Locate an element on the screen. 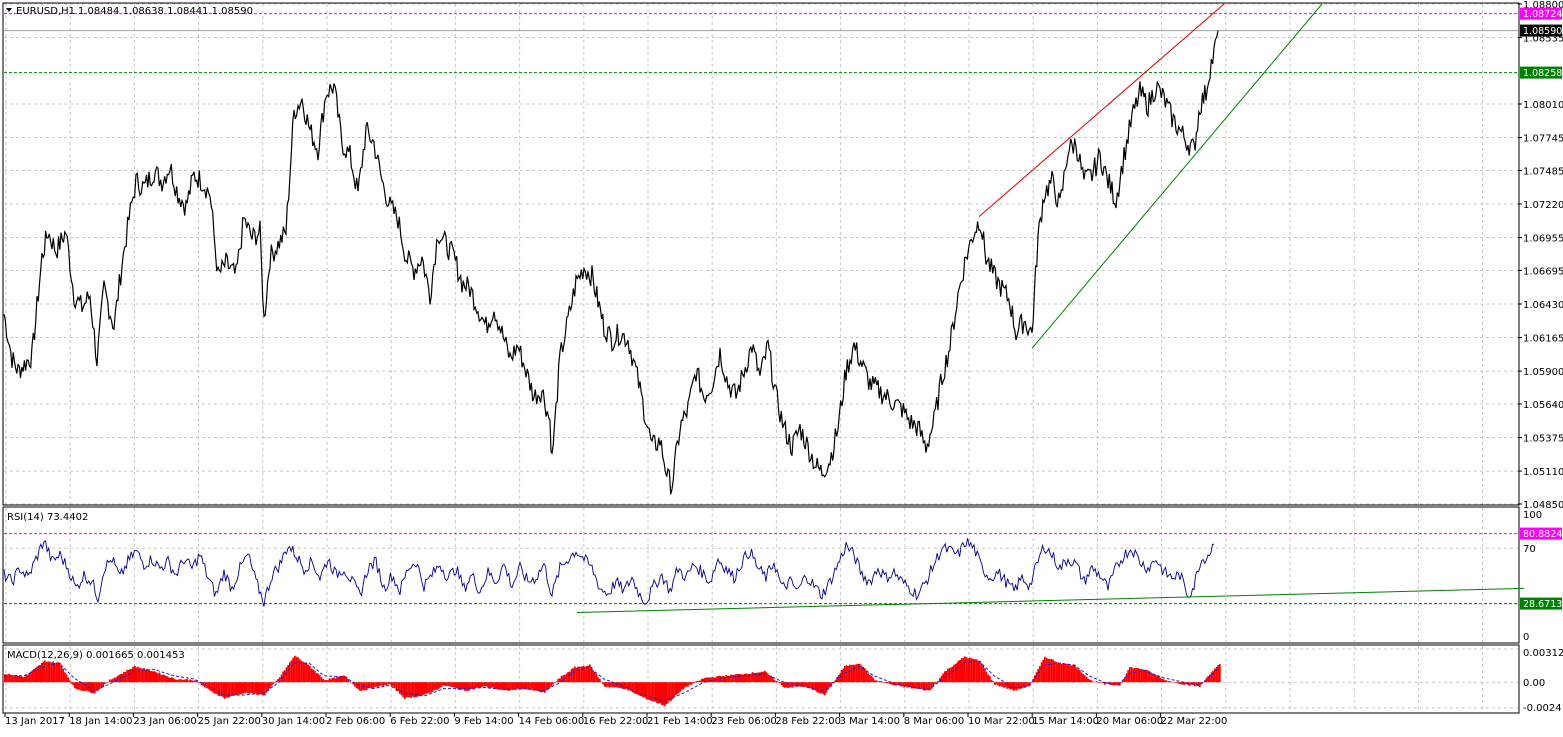 This screenshot has height=737, width=1563. dropdown-arrow-icon is located at coordinates (9, 10).